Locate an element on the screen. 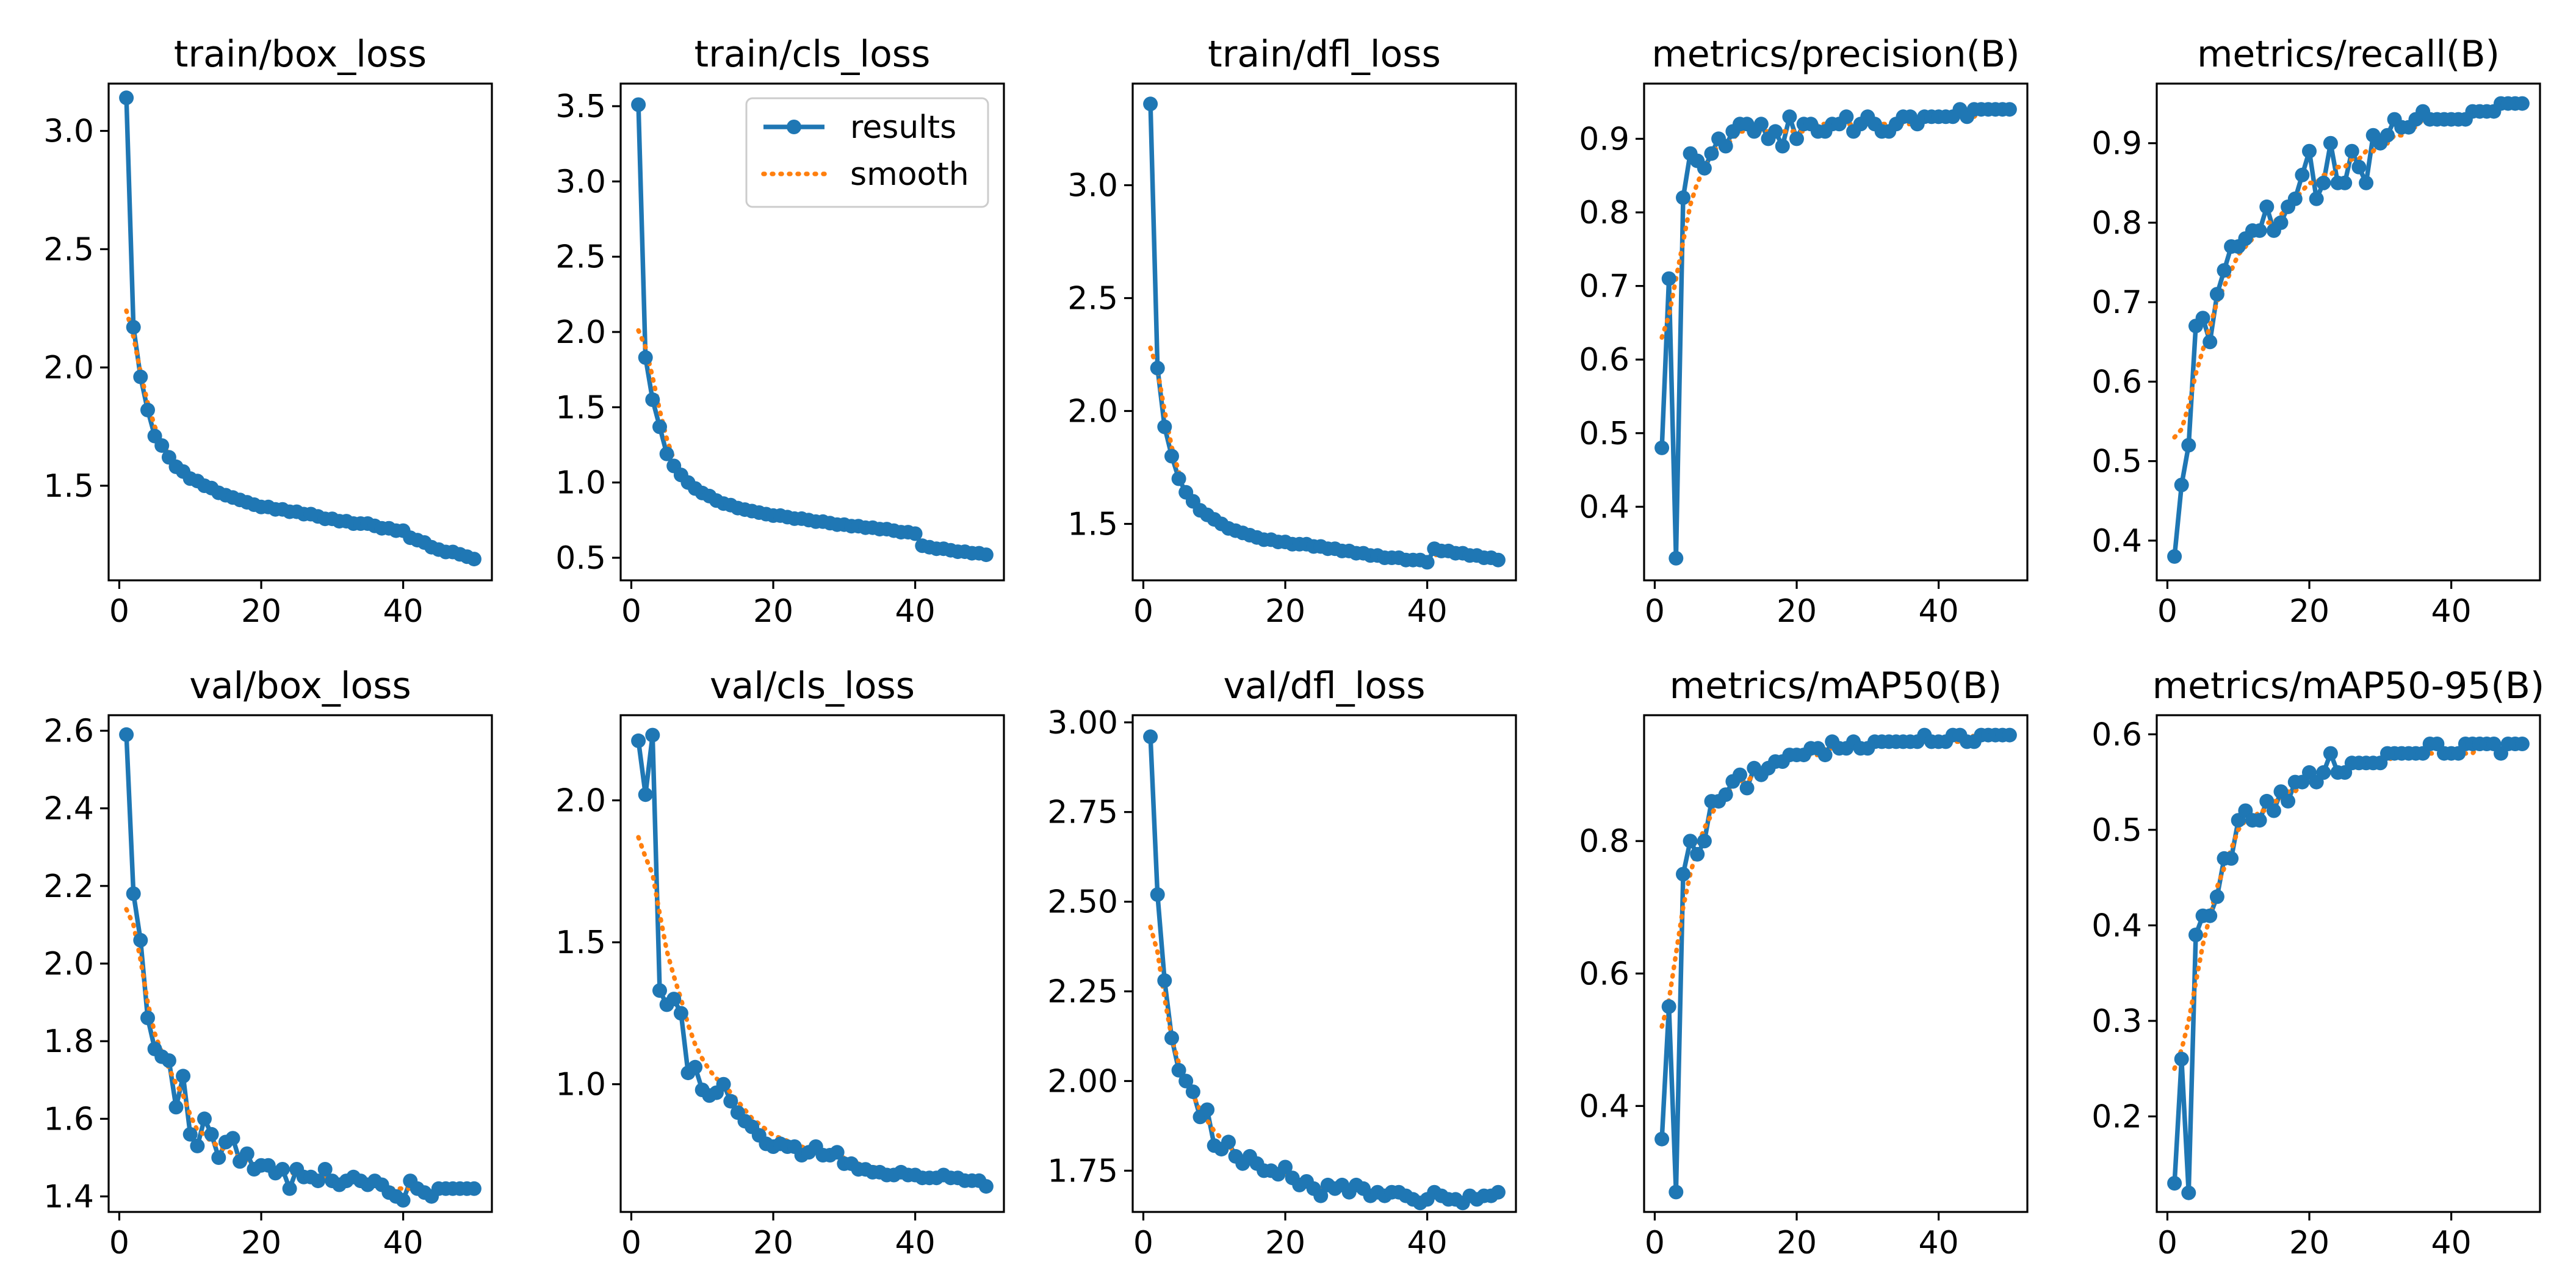 The image size is (2576, 1287). y-tick-label: 2.2 is located at coordinates (68, 887).